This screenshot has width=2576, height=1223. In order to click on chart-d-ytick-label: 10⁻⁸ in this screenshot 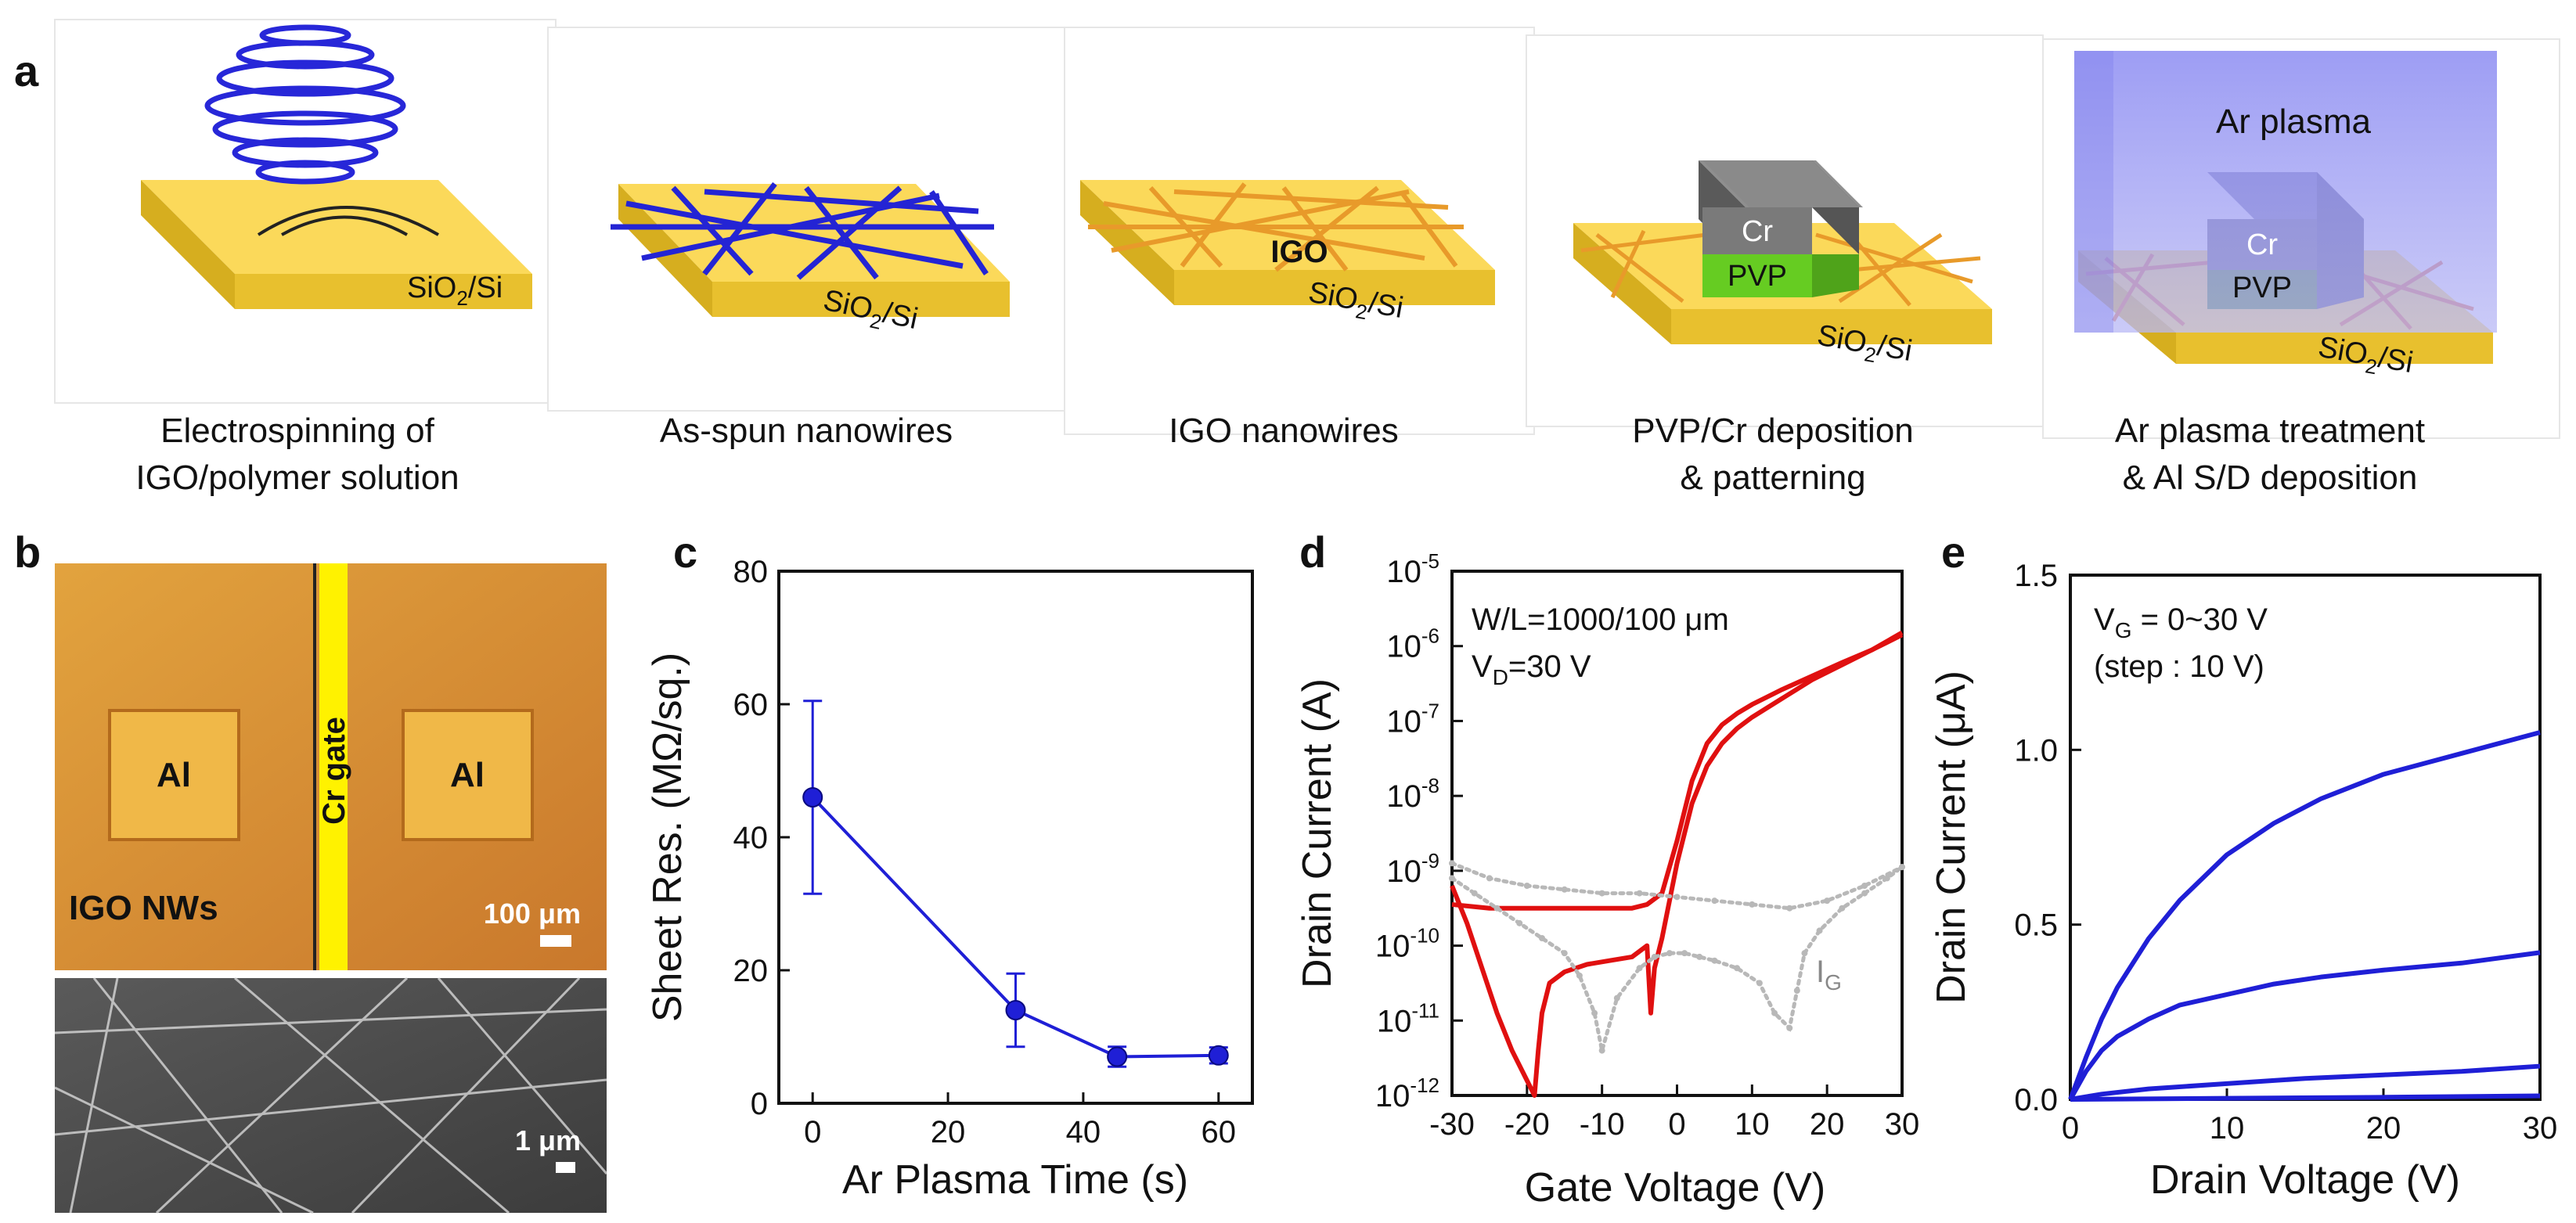, I will do `click(1412, 794)`.